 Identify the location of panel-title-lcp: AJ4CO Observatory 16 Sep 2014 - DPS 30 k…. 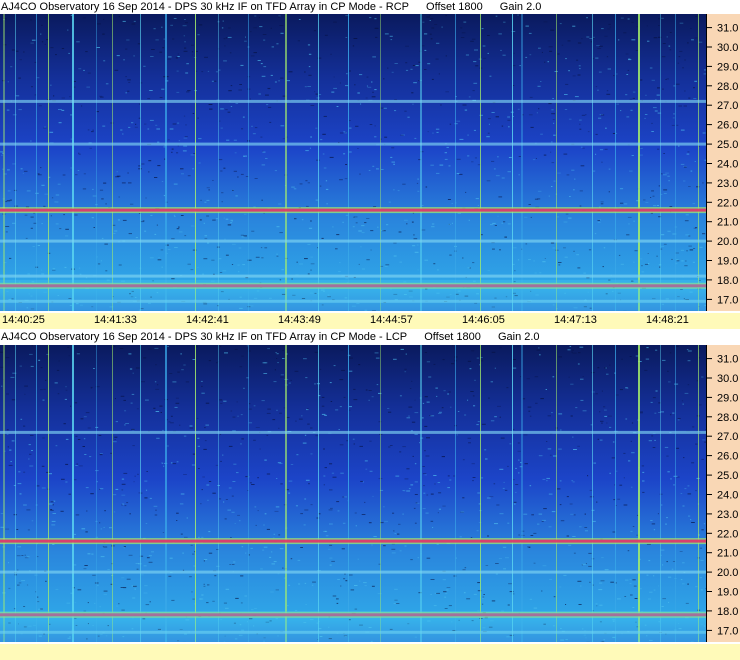
(270, 337).